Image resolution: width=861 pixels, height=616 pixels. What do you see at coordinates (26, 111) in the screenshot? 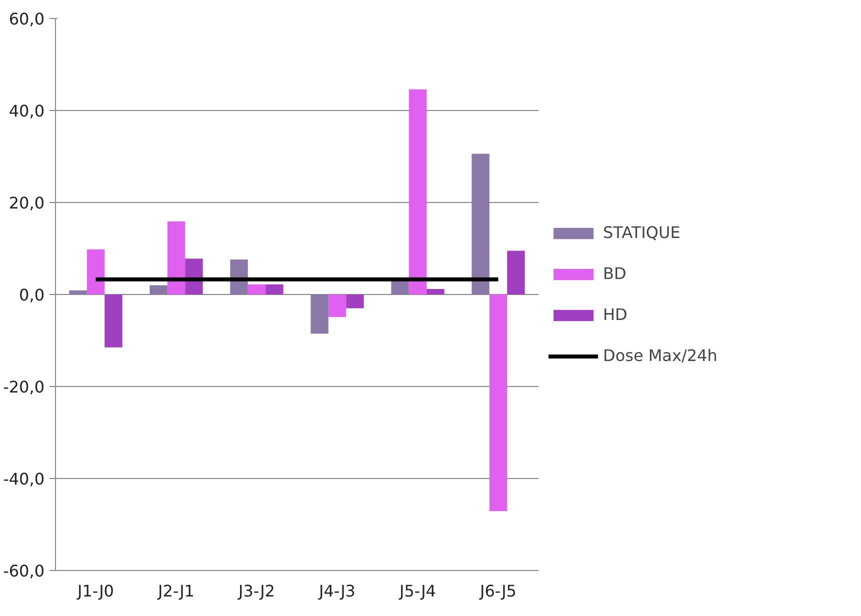
I see `y-tick-label: 40,0` at bounding box center [26, 111].